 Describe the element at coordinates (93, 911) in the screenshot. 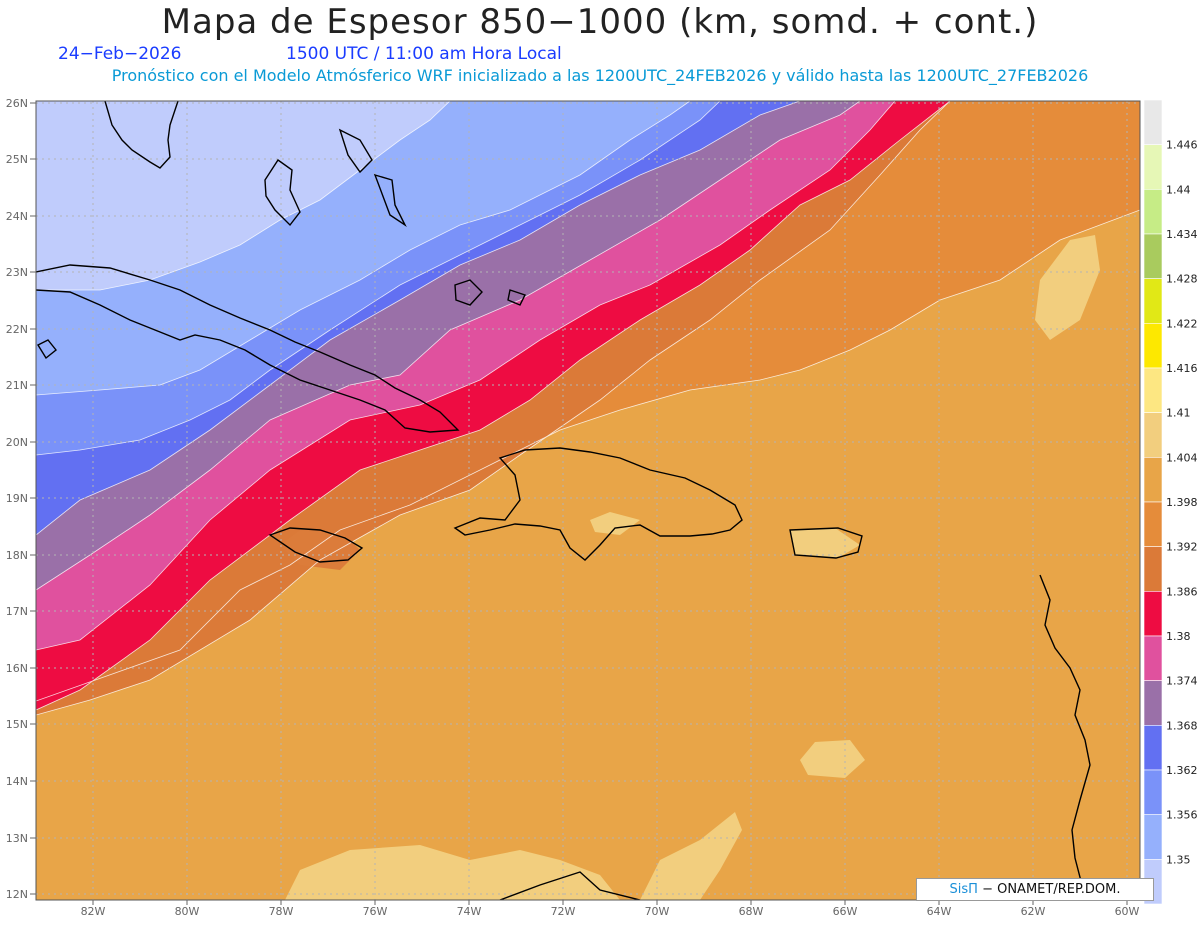

I see `lon-label: 82W` at that location.